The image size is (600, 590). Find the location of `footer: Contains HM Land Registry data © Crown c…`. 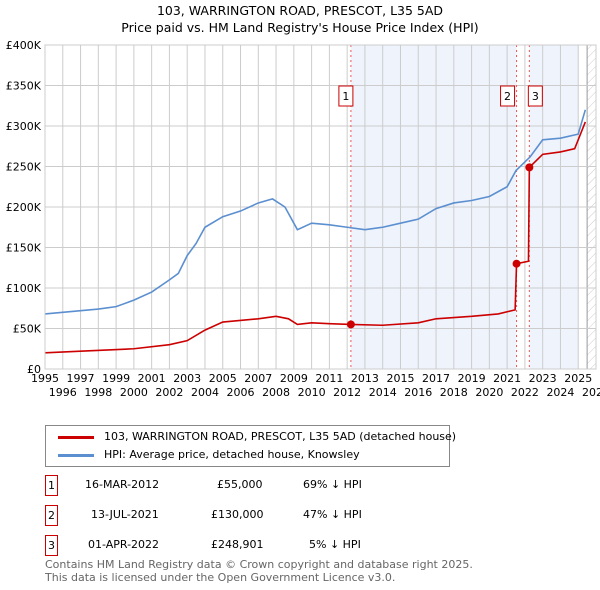

footer: Contains HM Land Registry data © Crown c… is located at coordinates (259, 571).